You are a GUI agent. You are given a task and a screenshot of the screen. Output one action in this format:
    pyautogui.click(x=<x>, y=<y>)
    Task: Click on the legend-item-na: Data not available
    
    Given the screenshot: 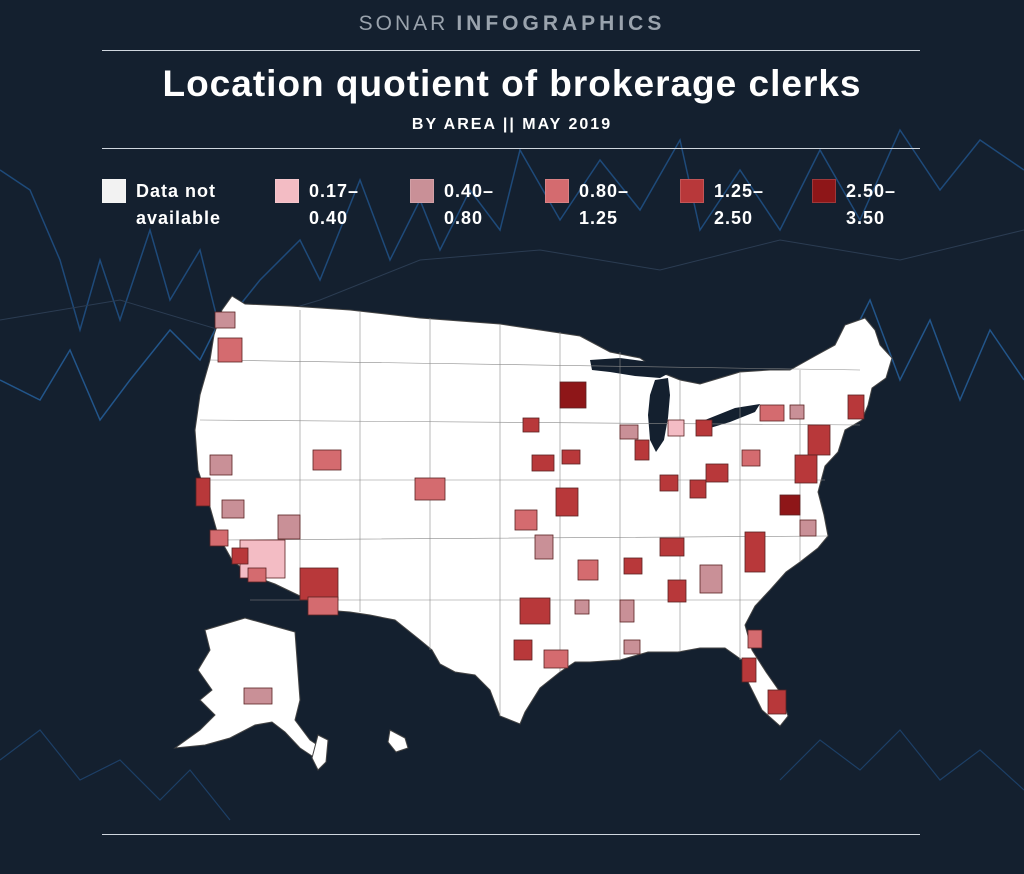 What is the action you would take?
    pyautogui.click(x=179, y=205)
    